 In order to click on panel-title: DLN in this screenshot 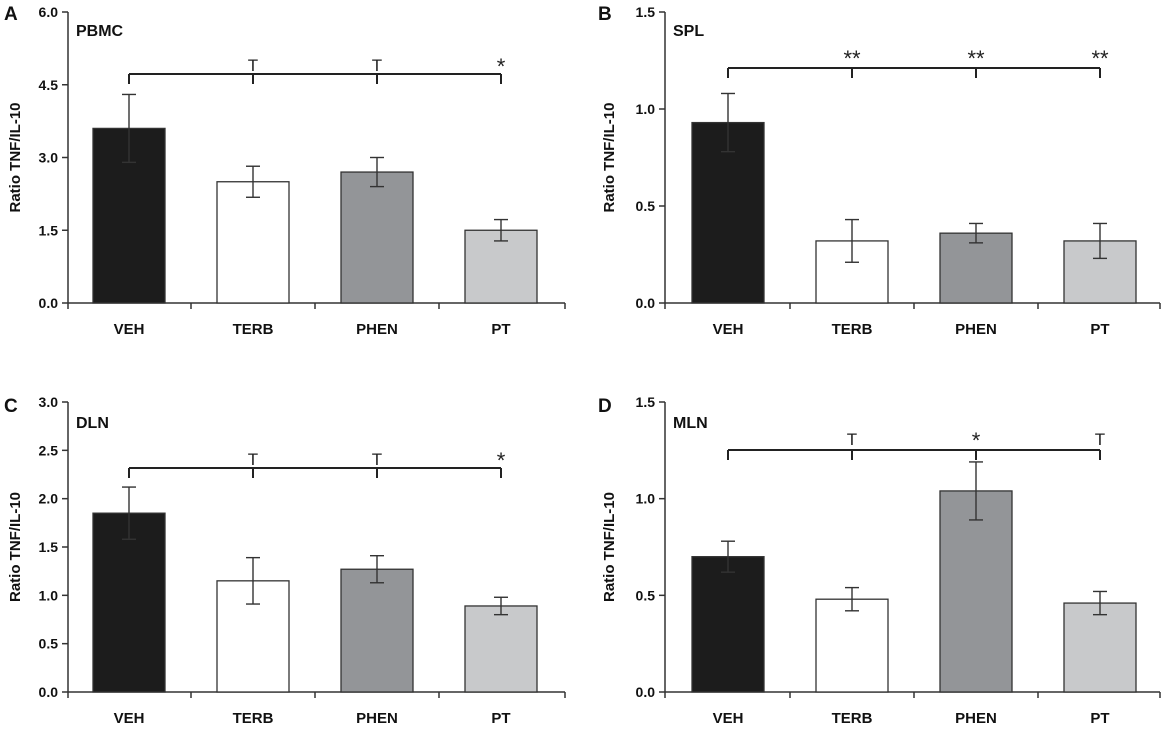, I will do `click(92, 423)`.